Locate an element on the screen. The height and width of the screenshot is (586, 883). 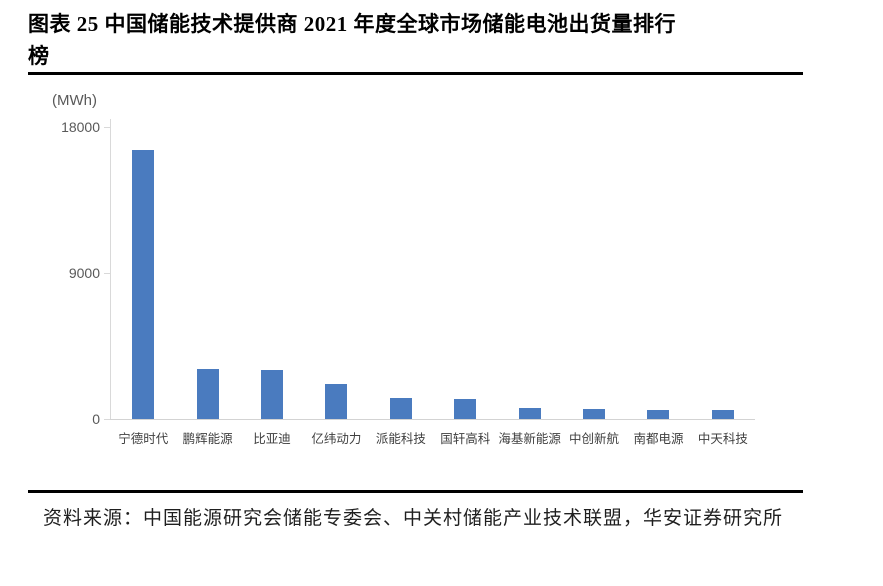
bar-中天科技 is located at coordinates (722, 414).